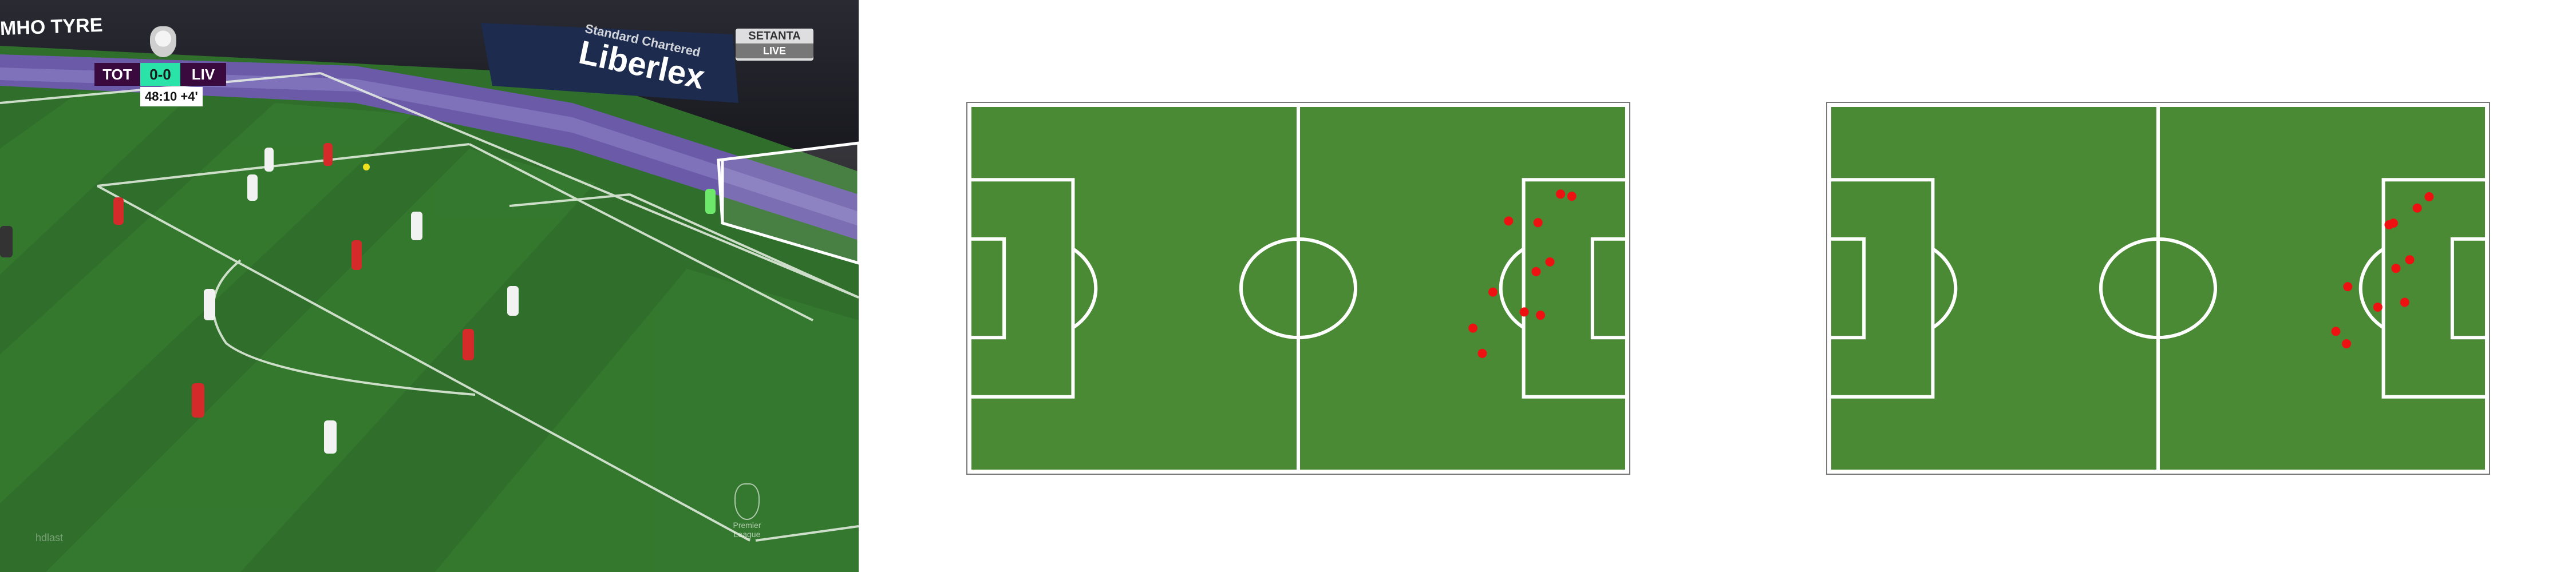 The image size is (2576, 572). Describe the element at coordinates (52, 27) in the screenshot. I see `tyre-banner: MHO TYRE` at that location.